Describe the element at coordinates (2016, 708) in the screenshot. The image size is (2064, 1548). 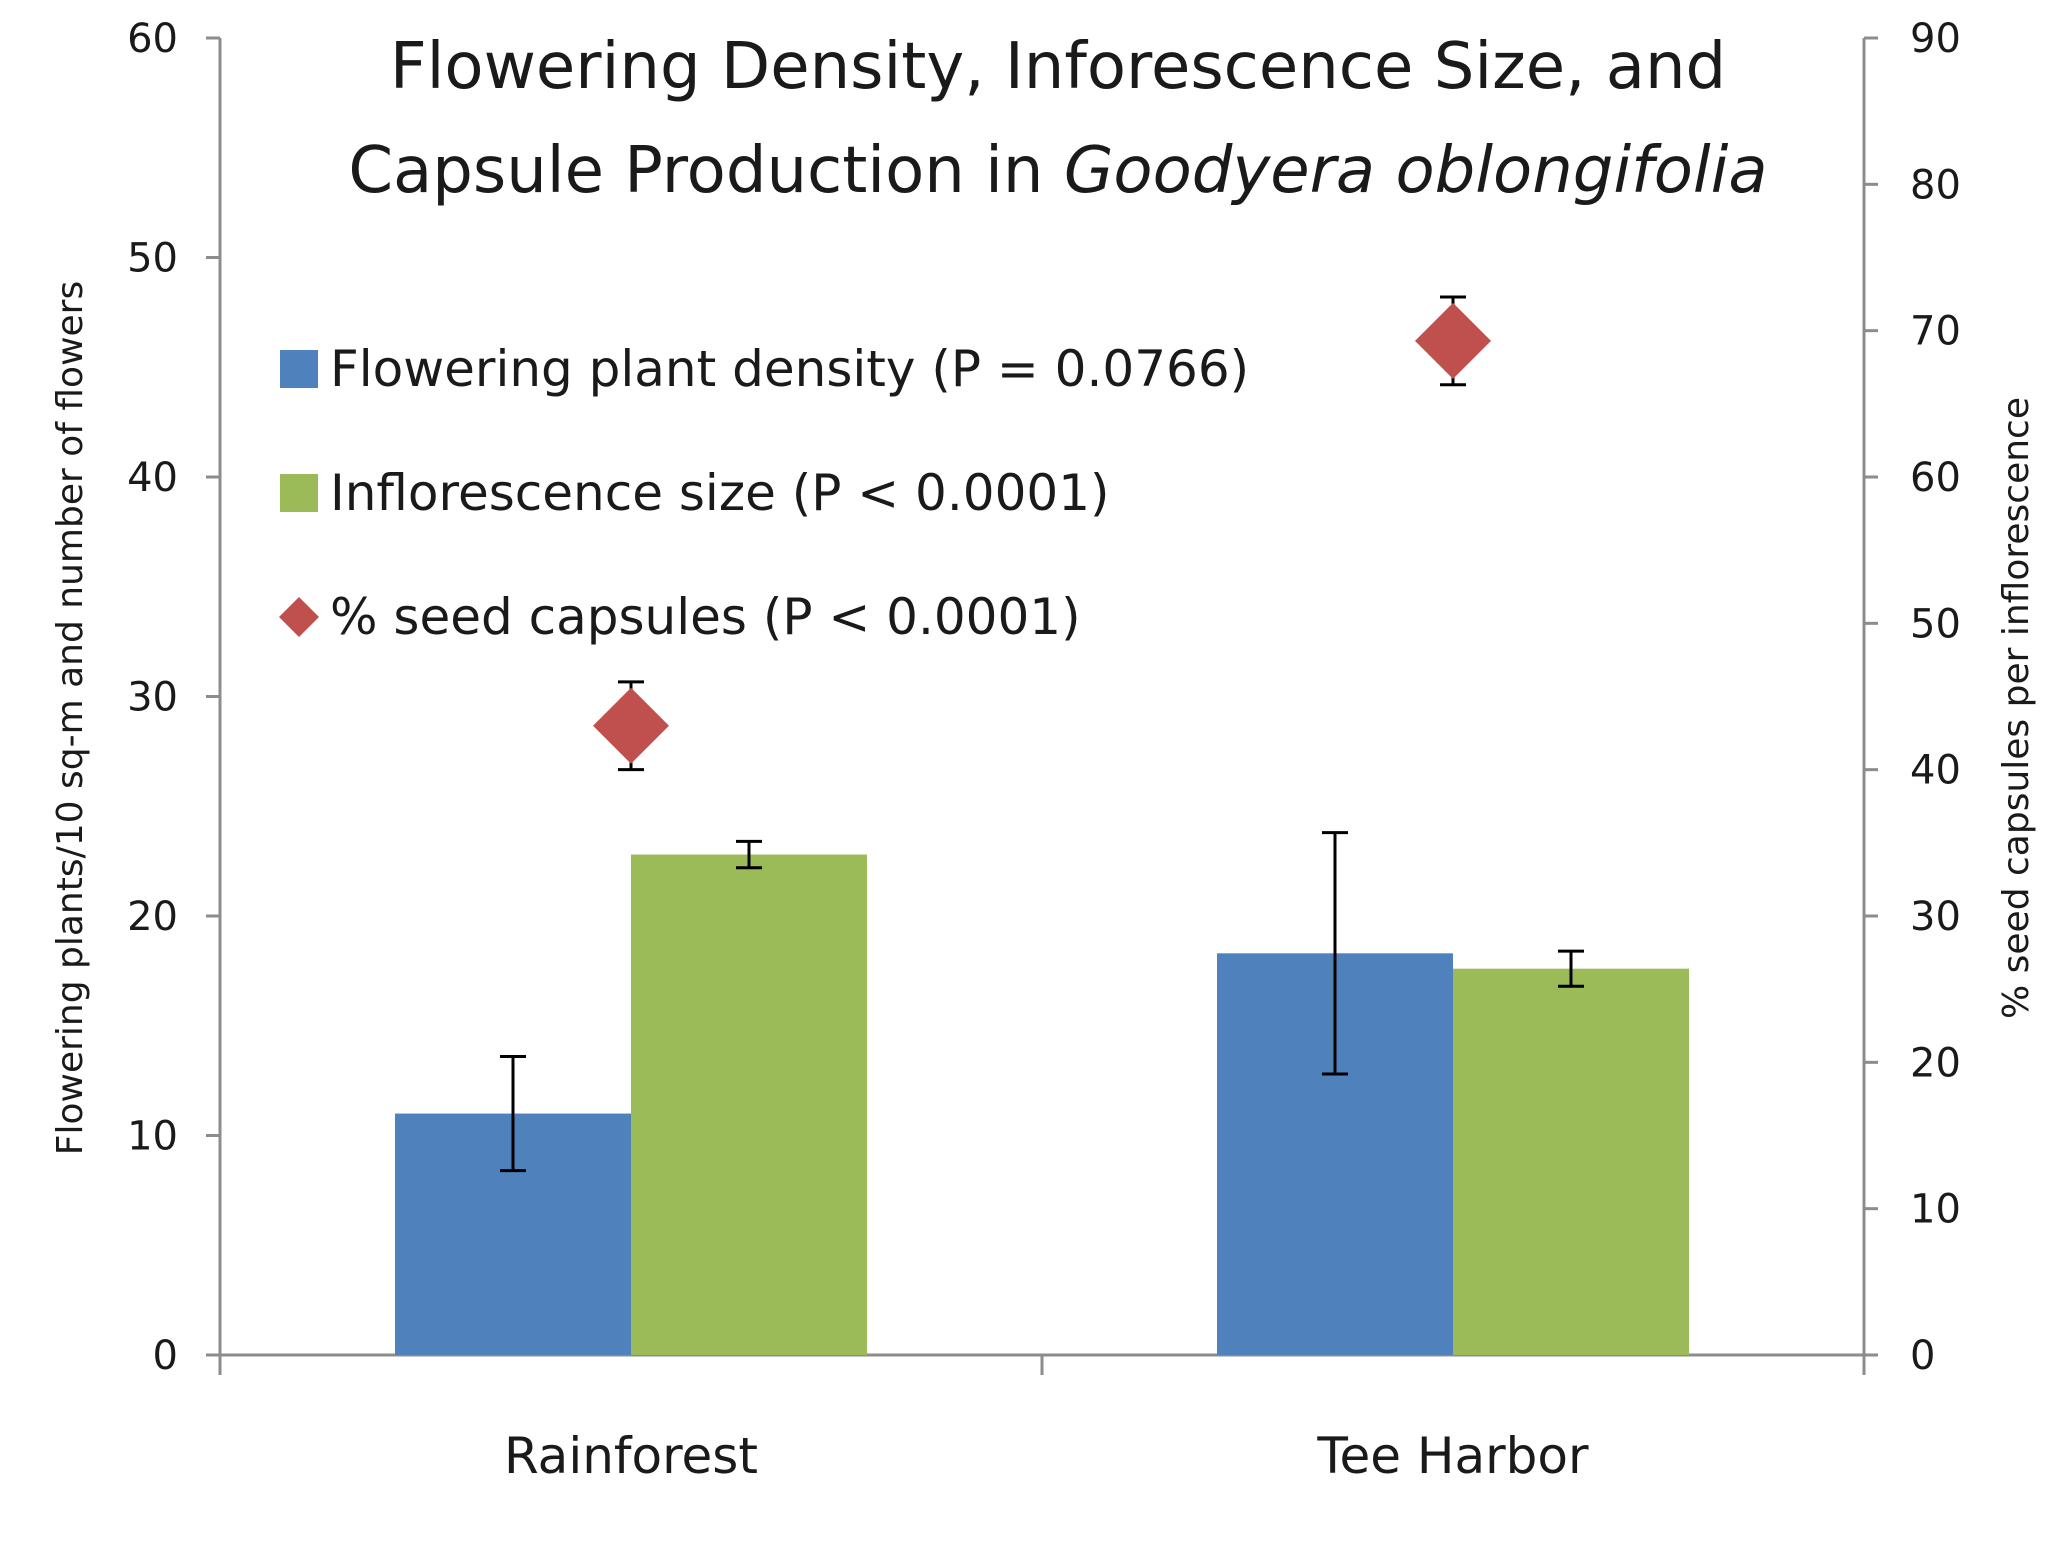
I see `y2-axis-title: % seed capsules per inflorescence` at that location.